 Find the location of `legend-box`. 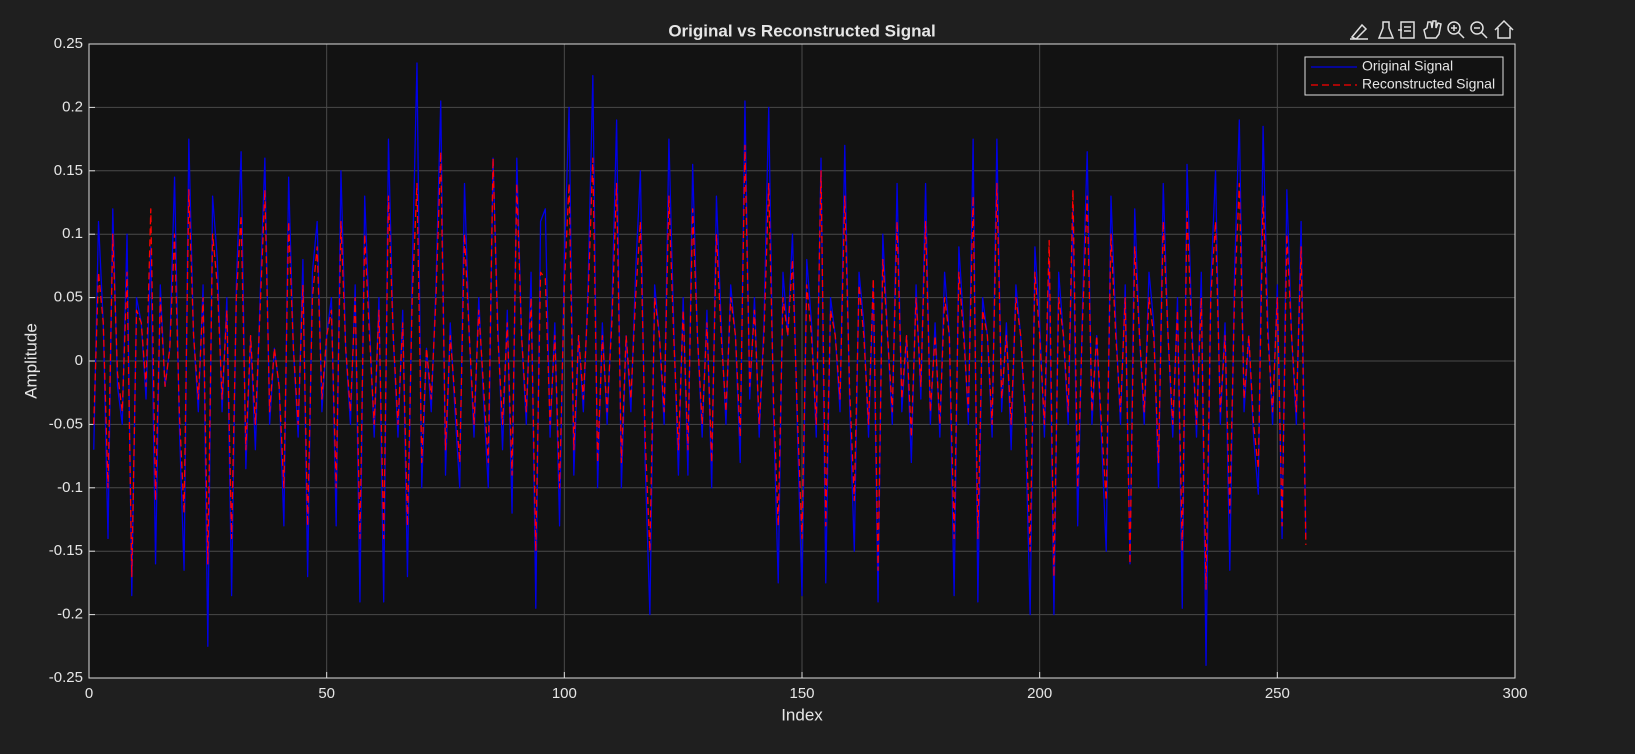

legend-box is located at coordinates (1404, 76).